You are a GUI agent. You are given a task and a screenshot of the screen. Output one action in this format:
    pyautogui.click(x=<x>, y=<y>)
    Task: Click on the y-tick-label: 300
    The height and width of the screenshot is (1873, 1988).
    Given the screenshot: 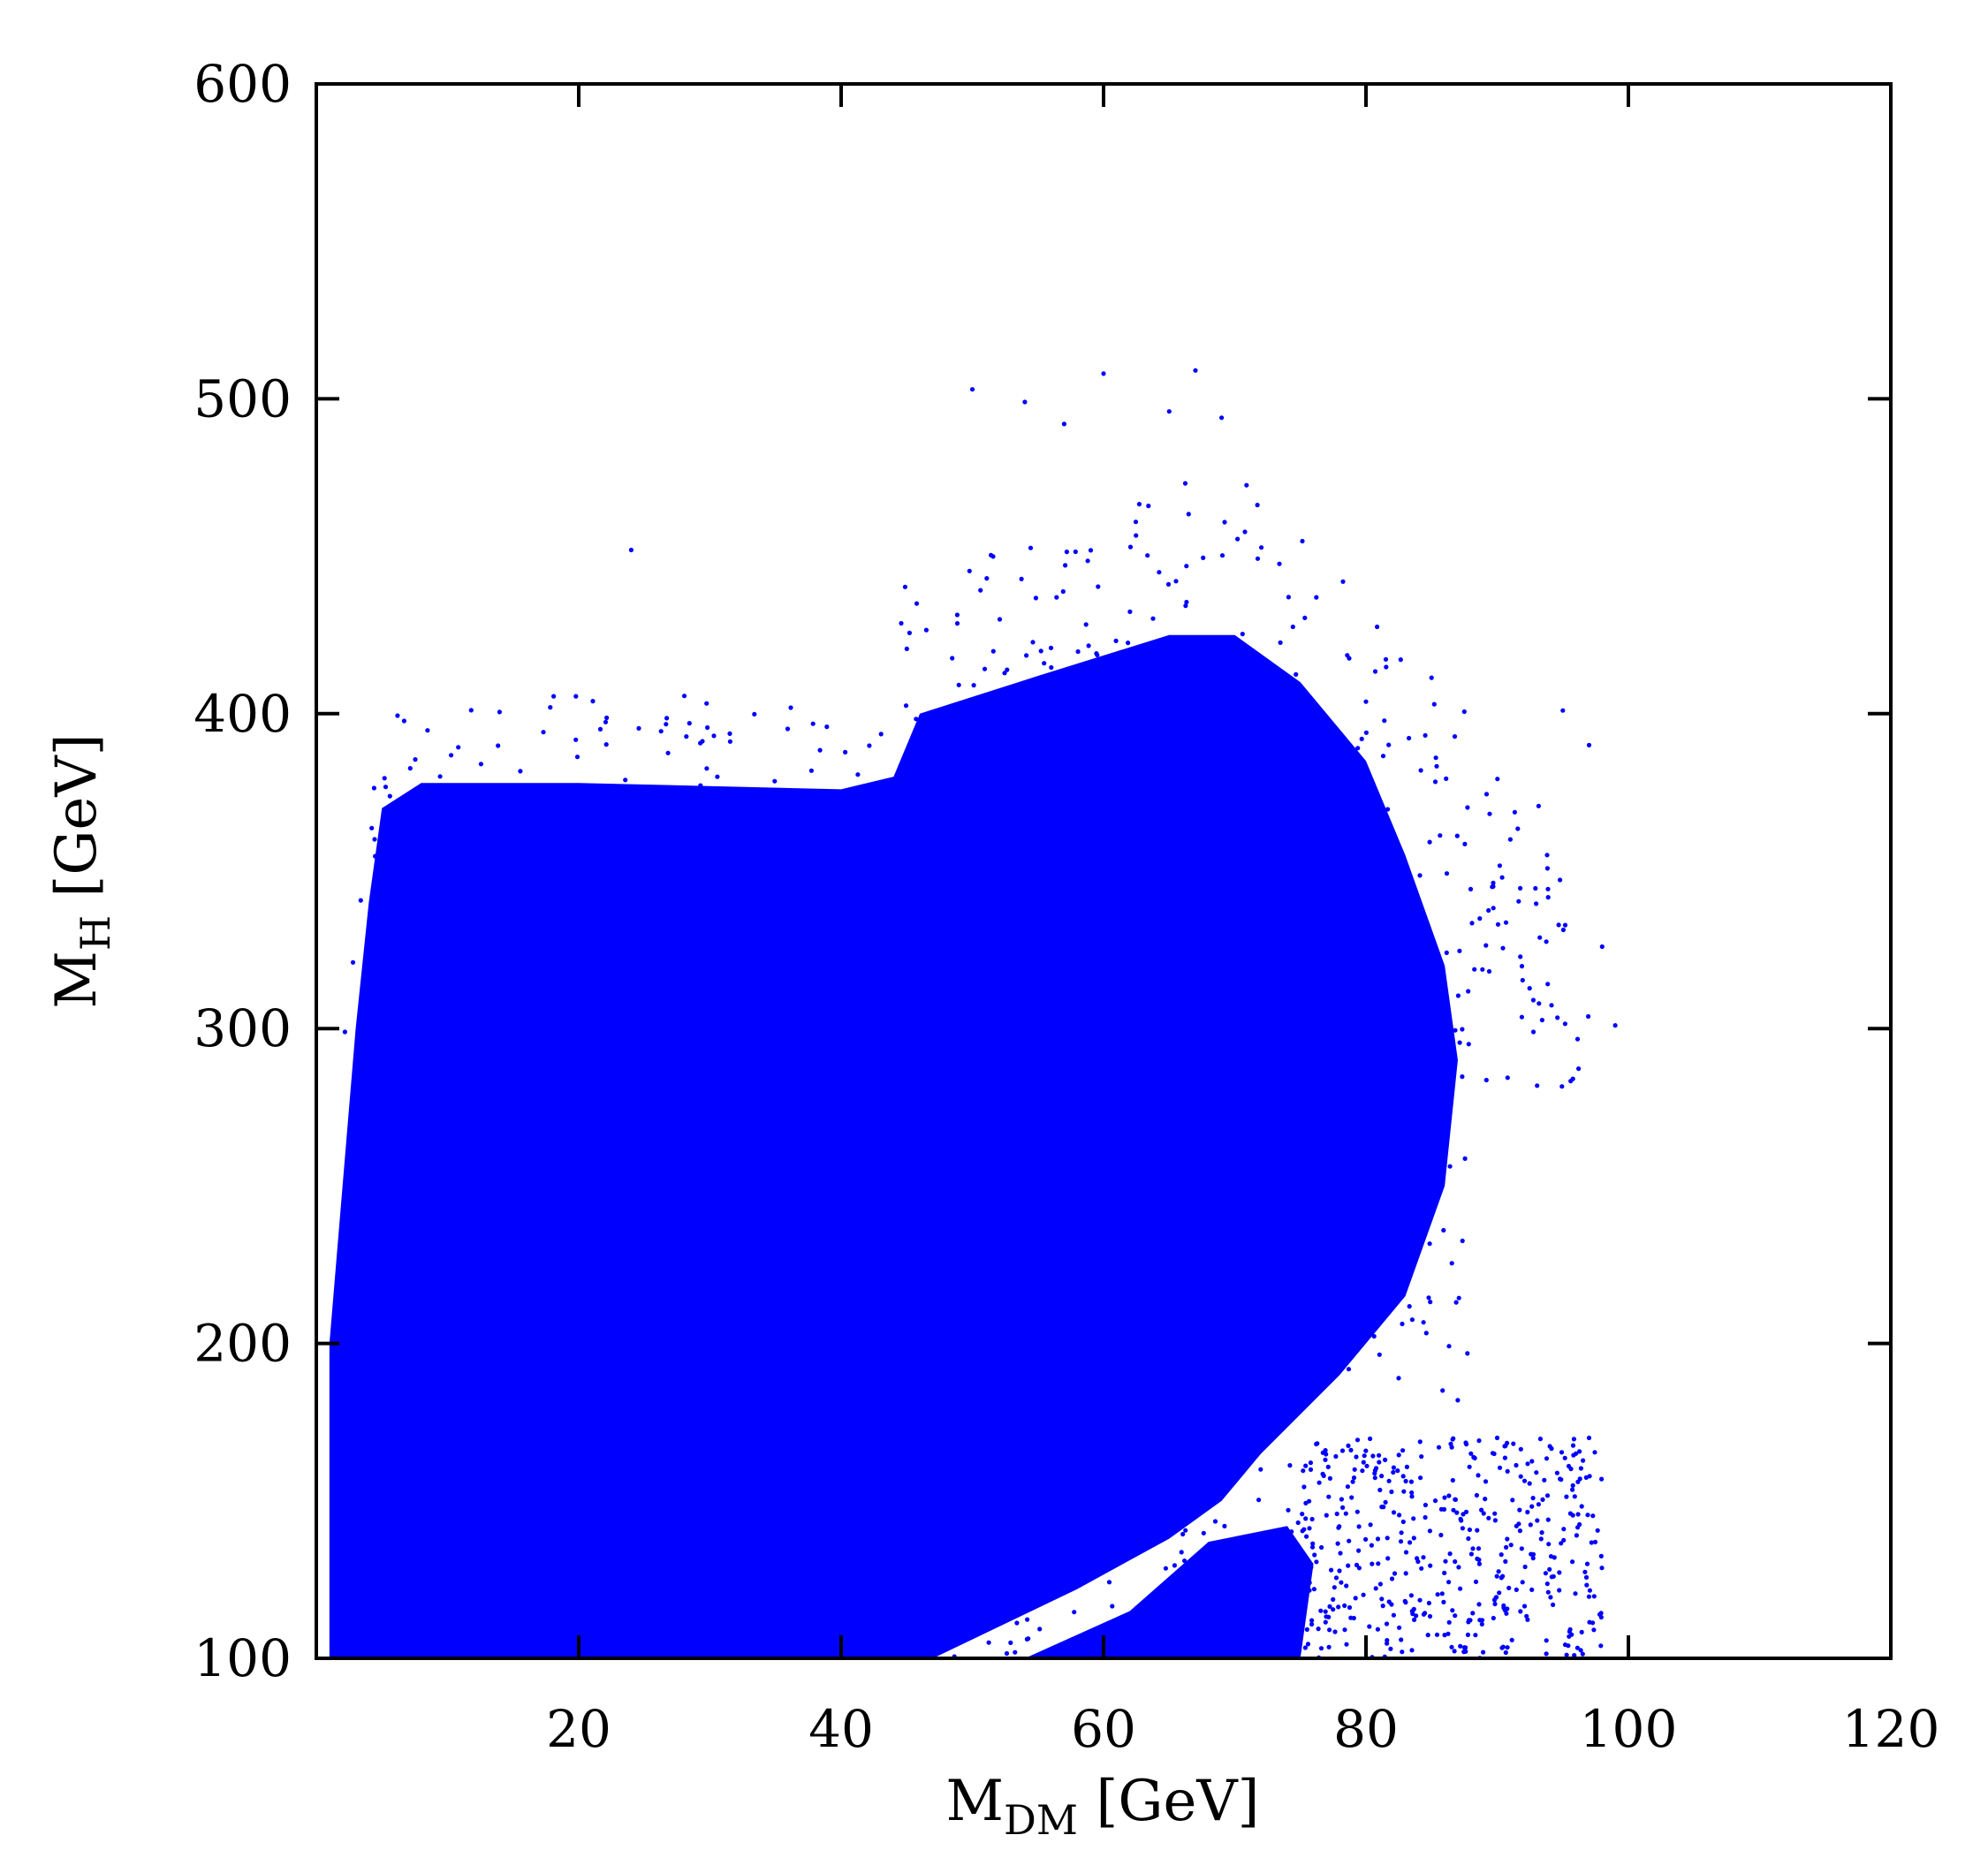 What is the action you would take?
    pyautogui.click(x=242, y=1028)
    